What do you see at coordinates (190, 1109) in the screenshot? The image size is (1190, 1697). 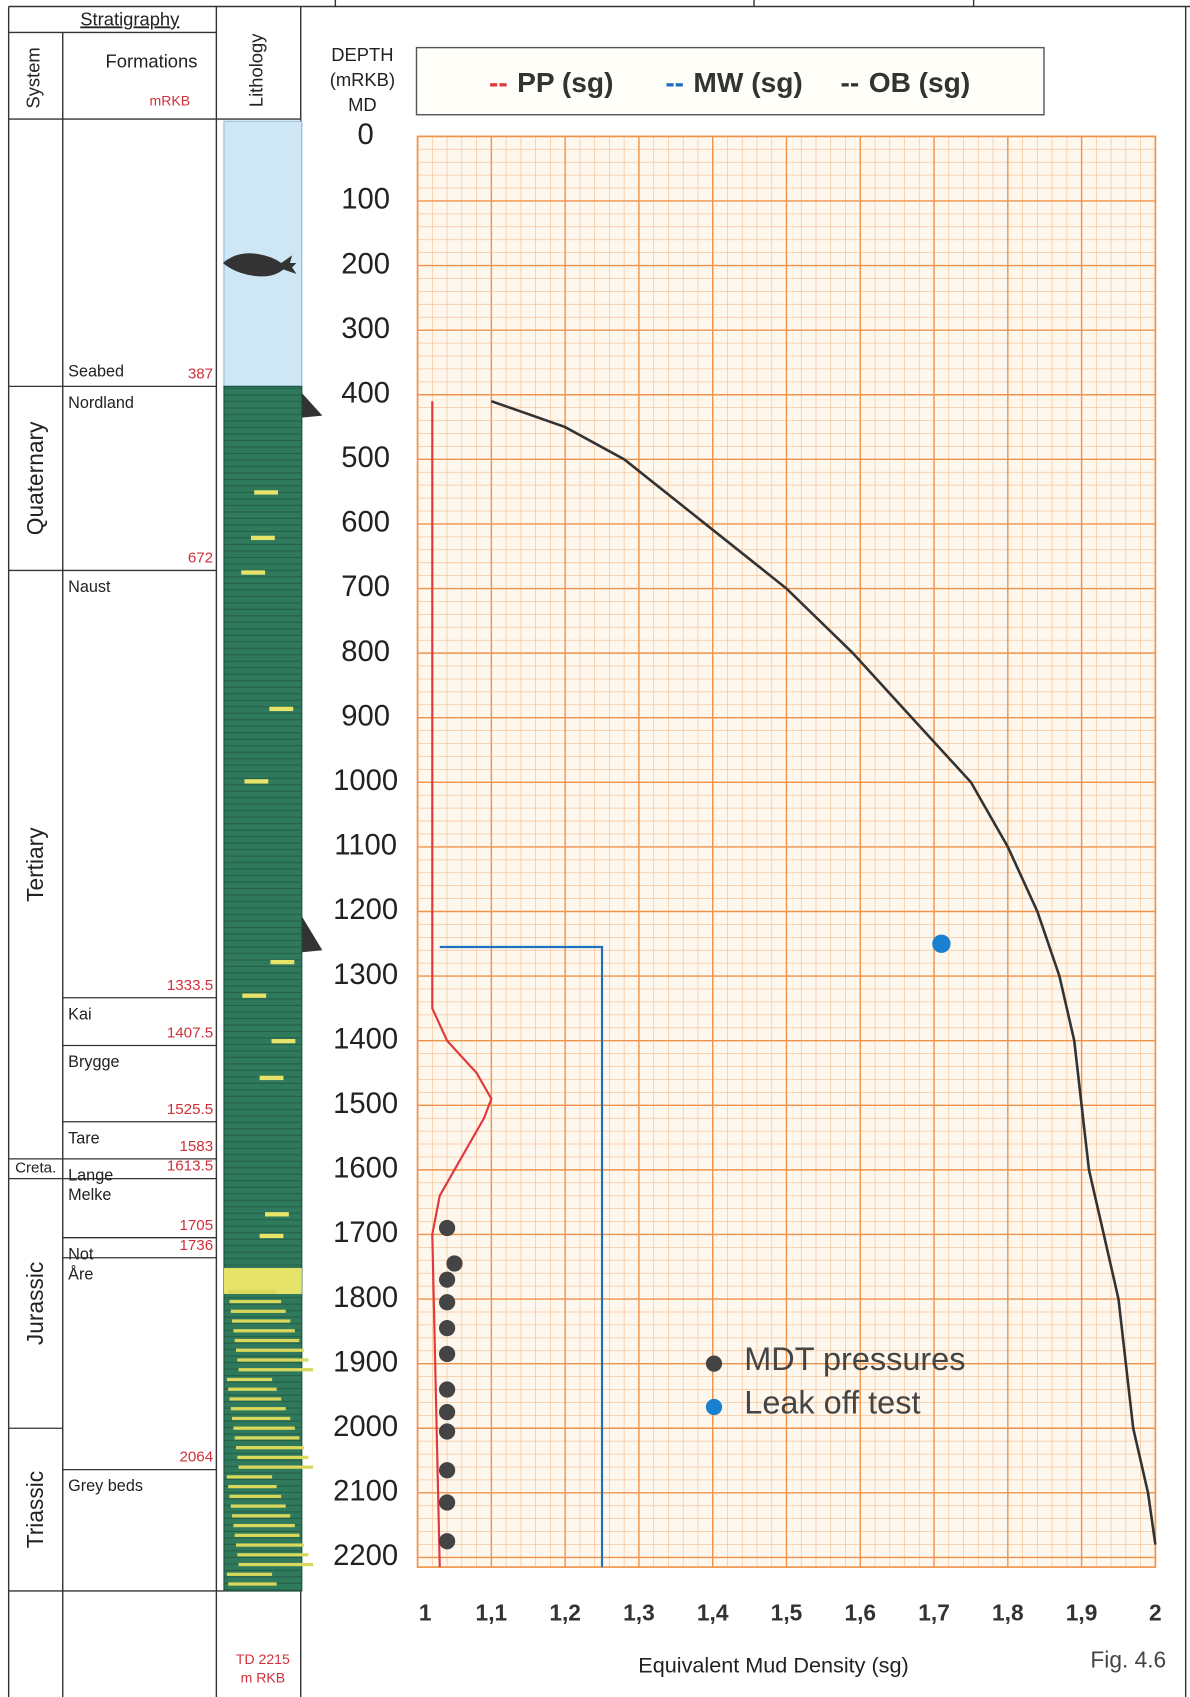 I see `formation-depth: 1525.5` at bounding box center [190, 1109].